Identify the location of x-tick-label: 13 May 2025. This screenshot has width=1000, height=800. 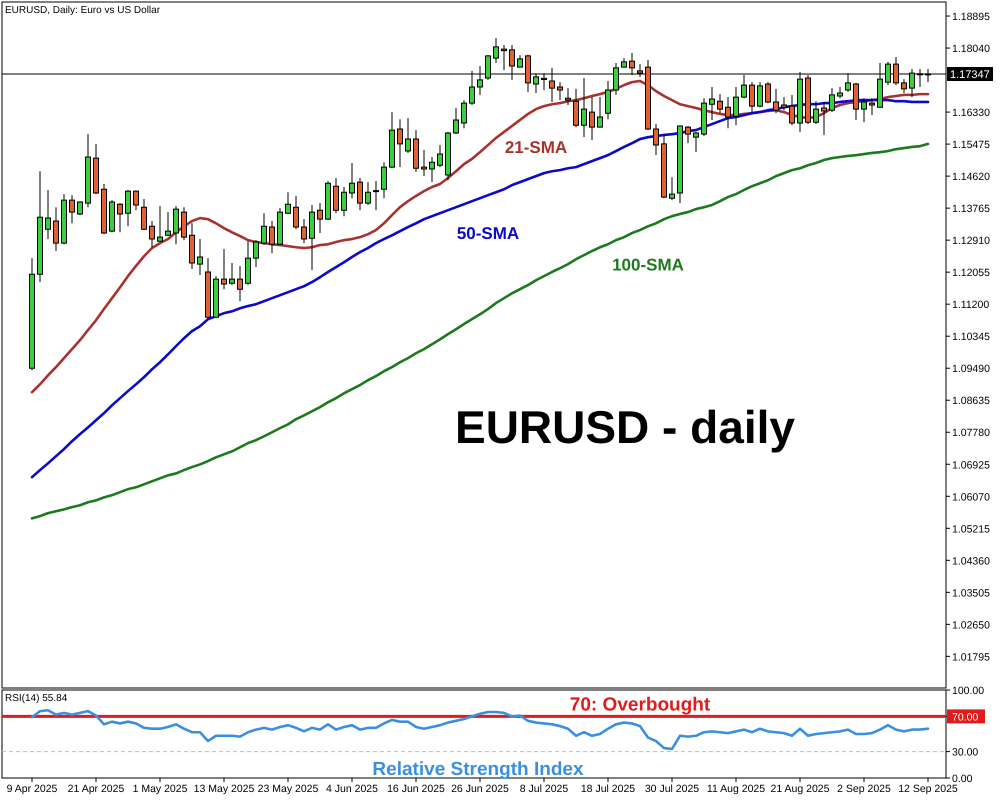
(224, 789).